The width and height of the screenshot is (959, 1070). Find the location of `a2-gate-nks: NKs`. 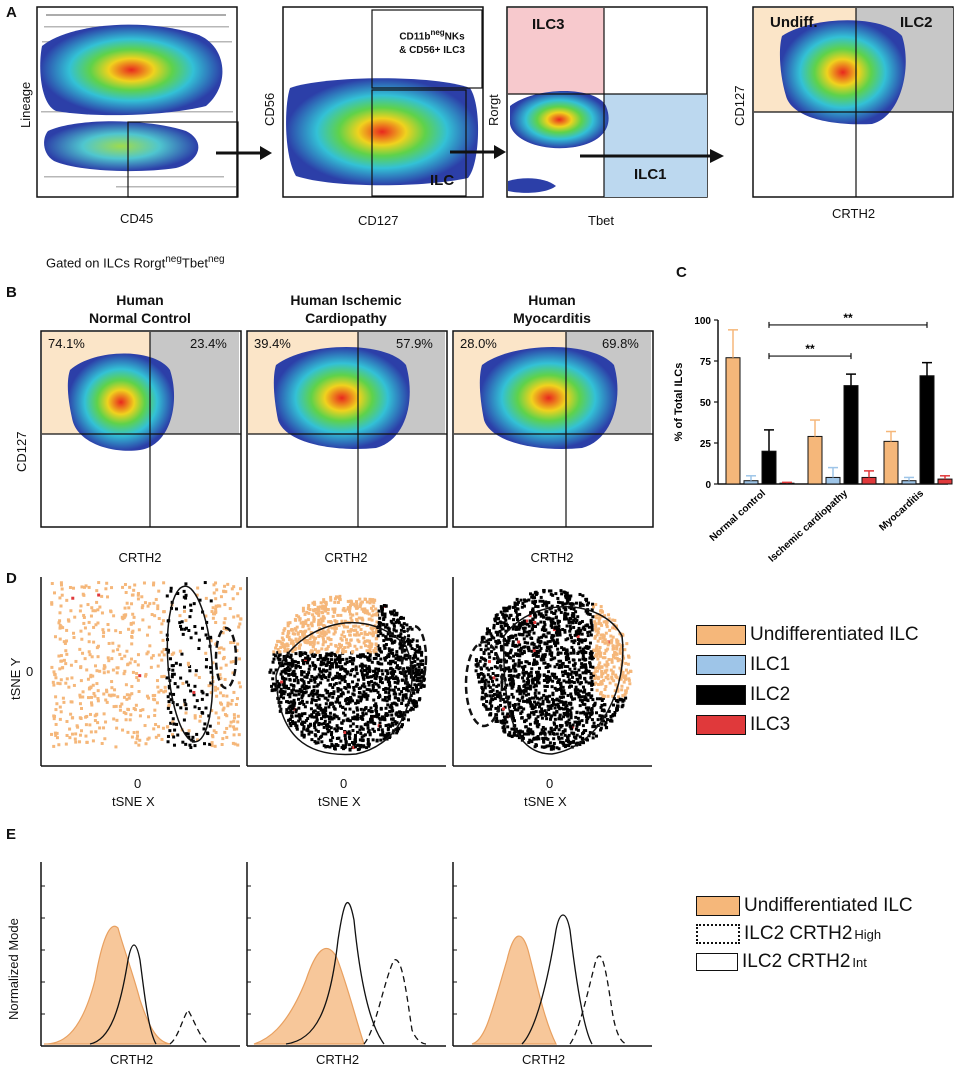

a2-gate-nks: NKs is located at coordinates (454, 37).